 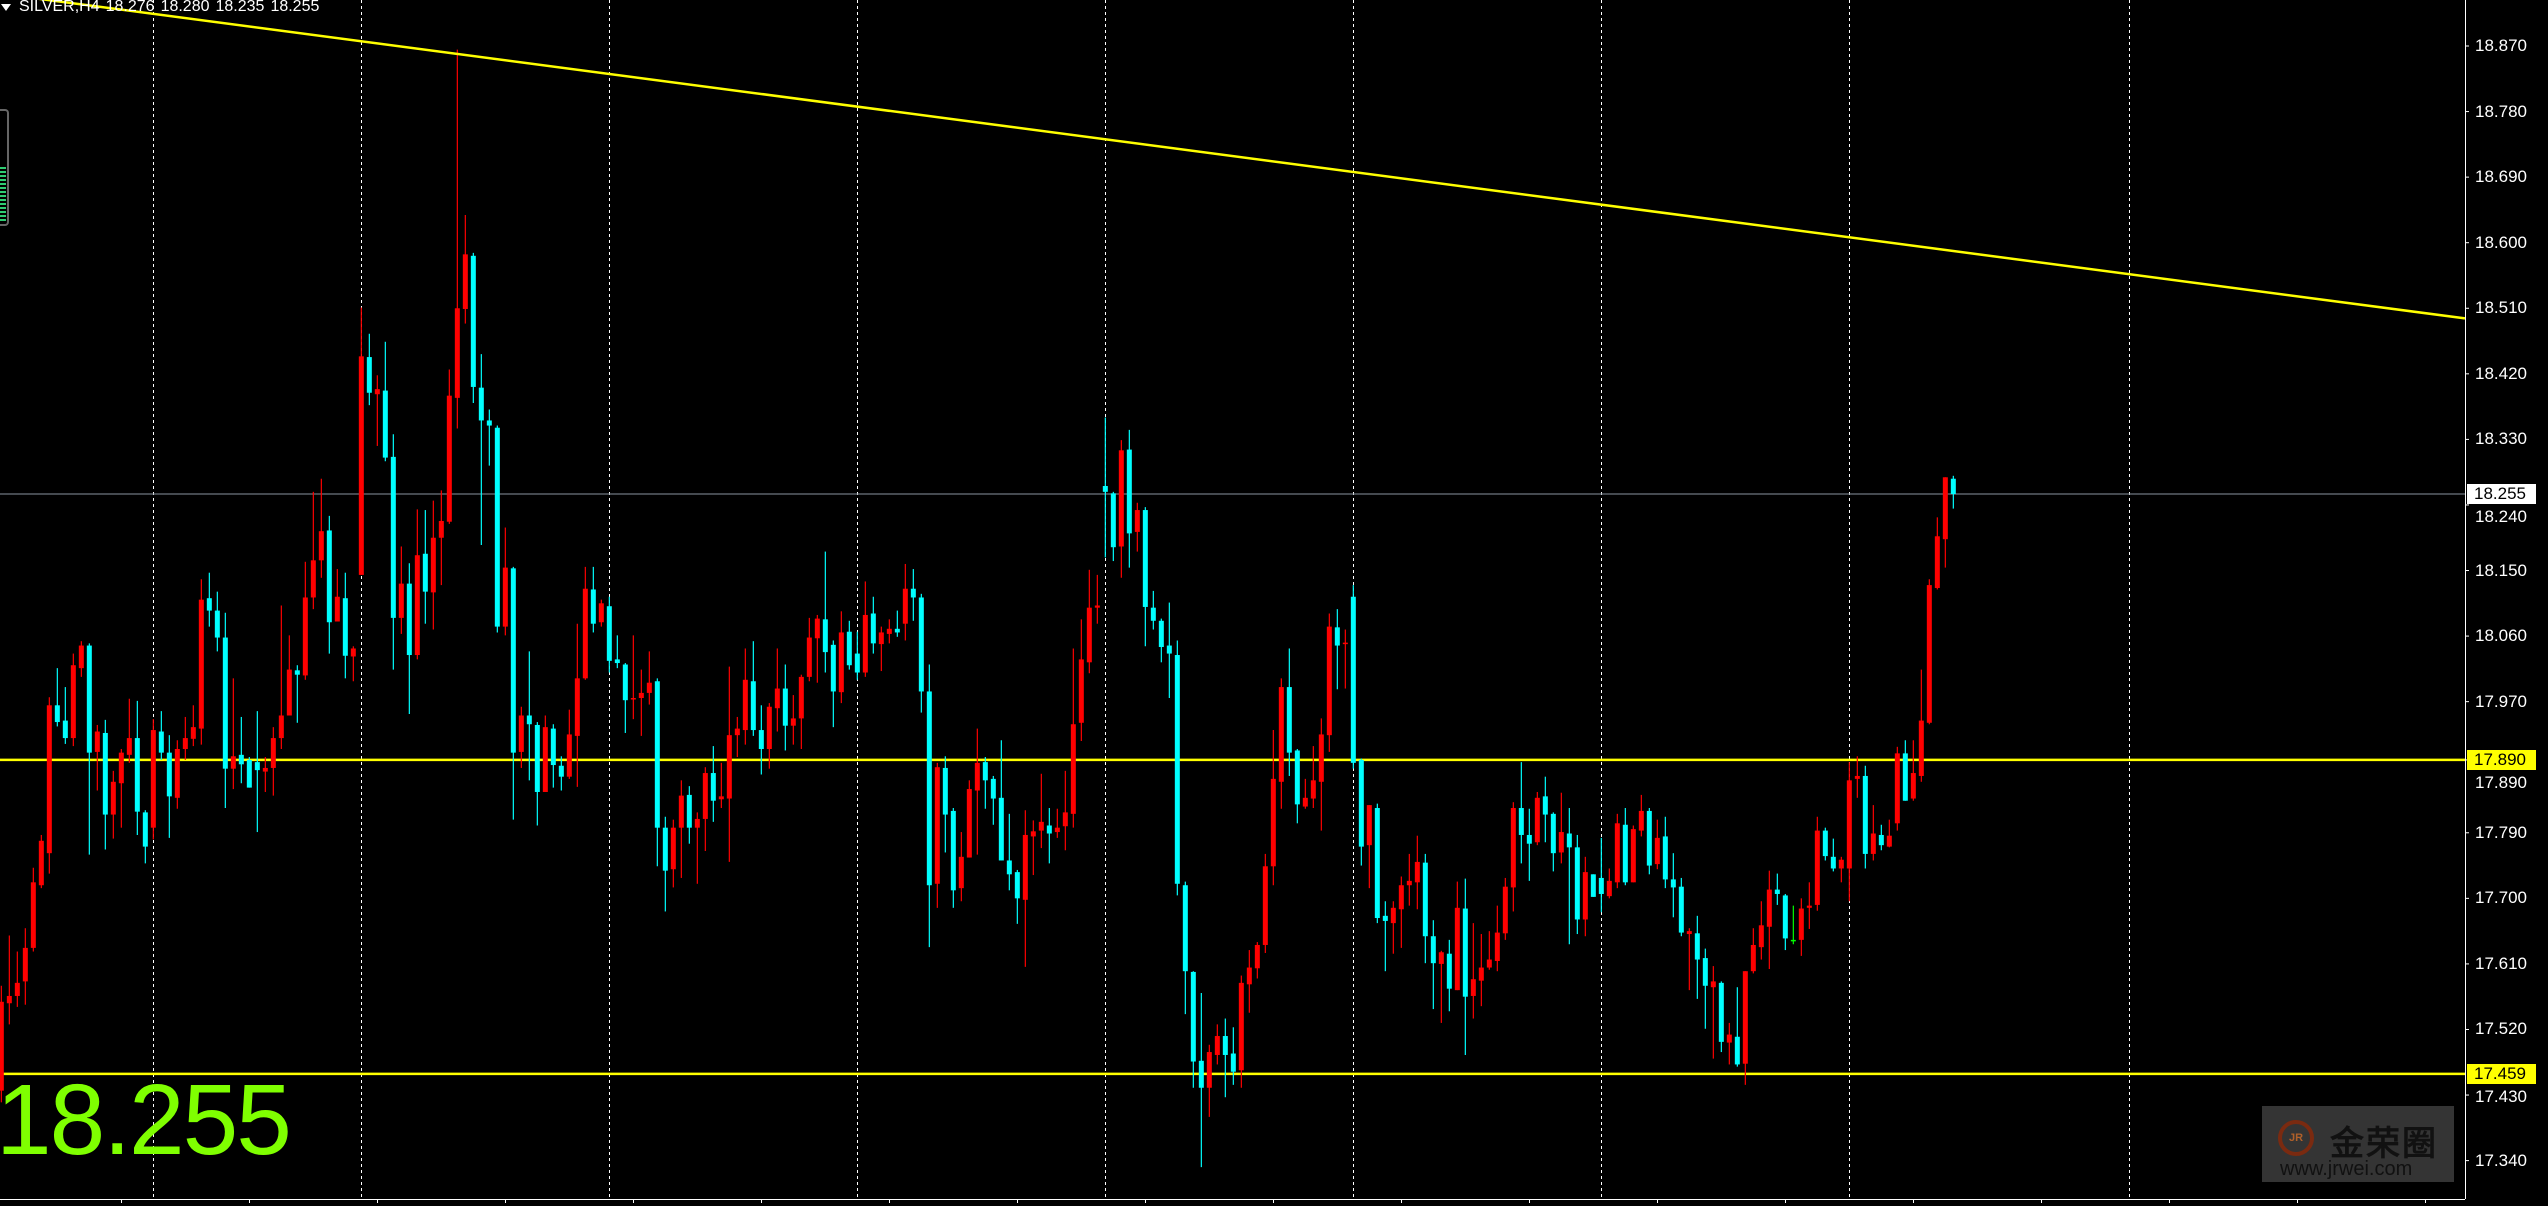 I want to click on watermark: JR 金荣圈 www.jrwei.com, so click(x=2358, y=1144).